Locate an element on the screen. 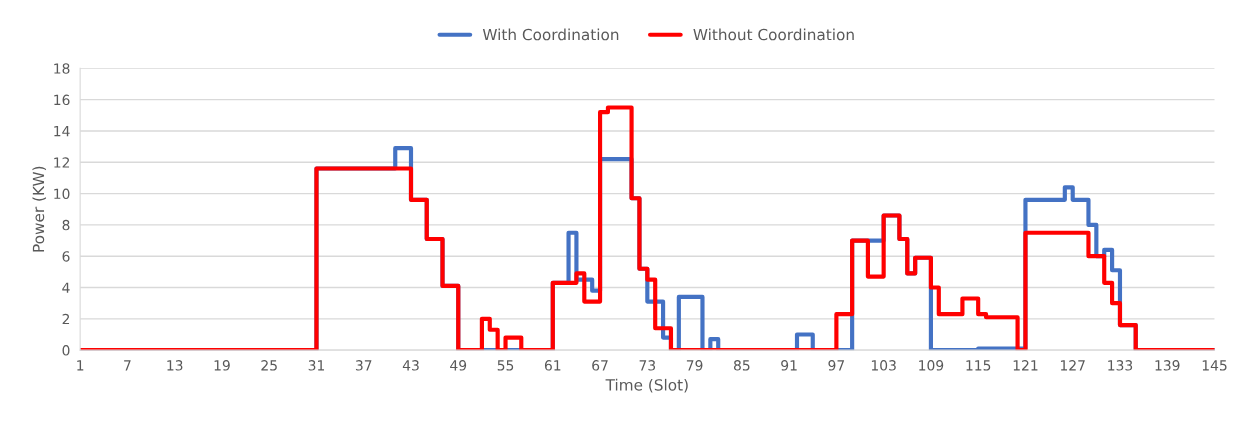 The width and height of the screenshot is (1233, 427). y-tick-label: 8 is located at coordinates (66, 225).